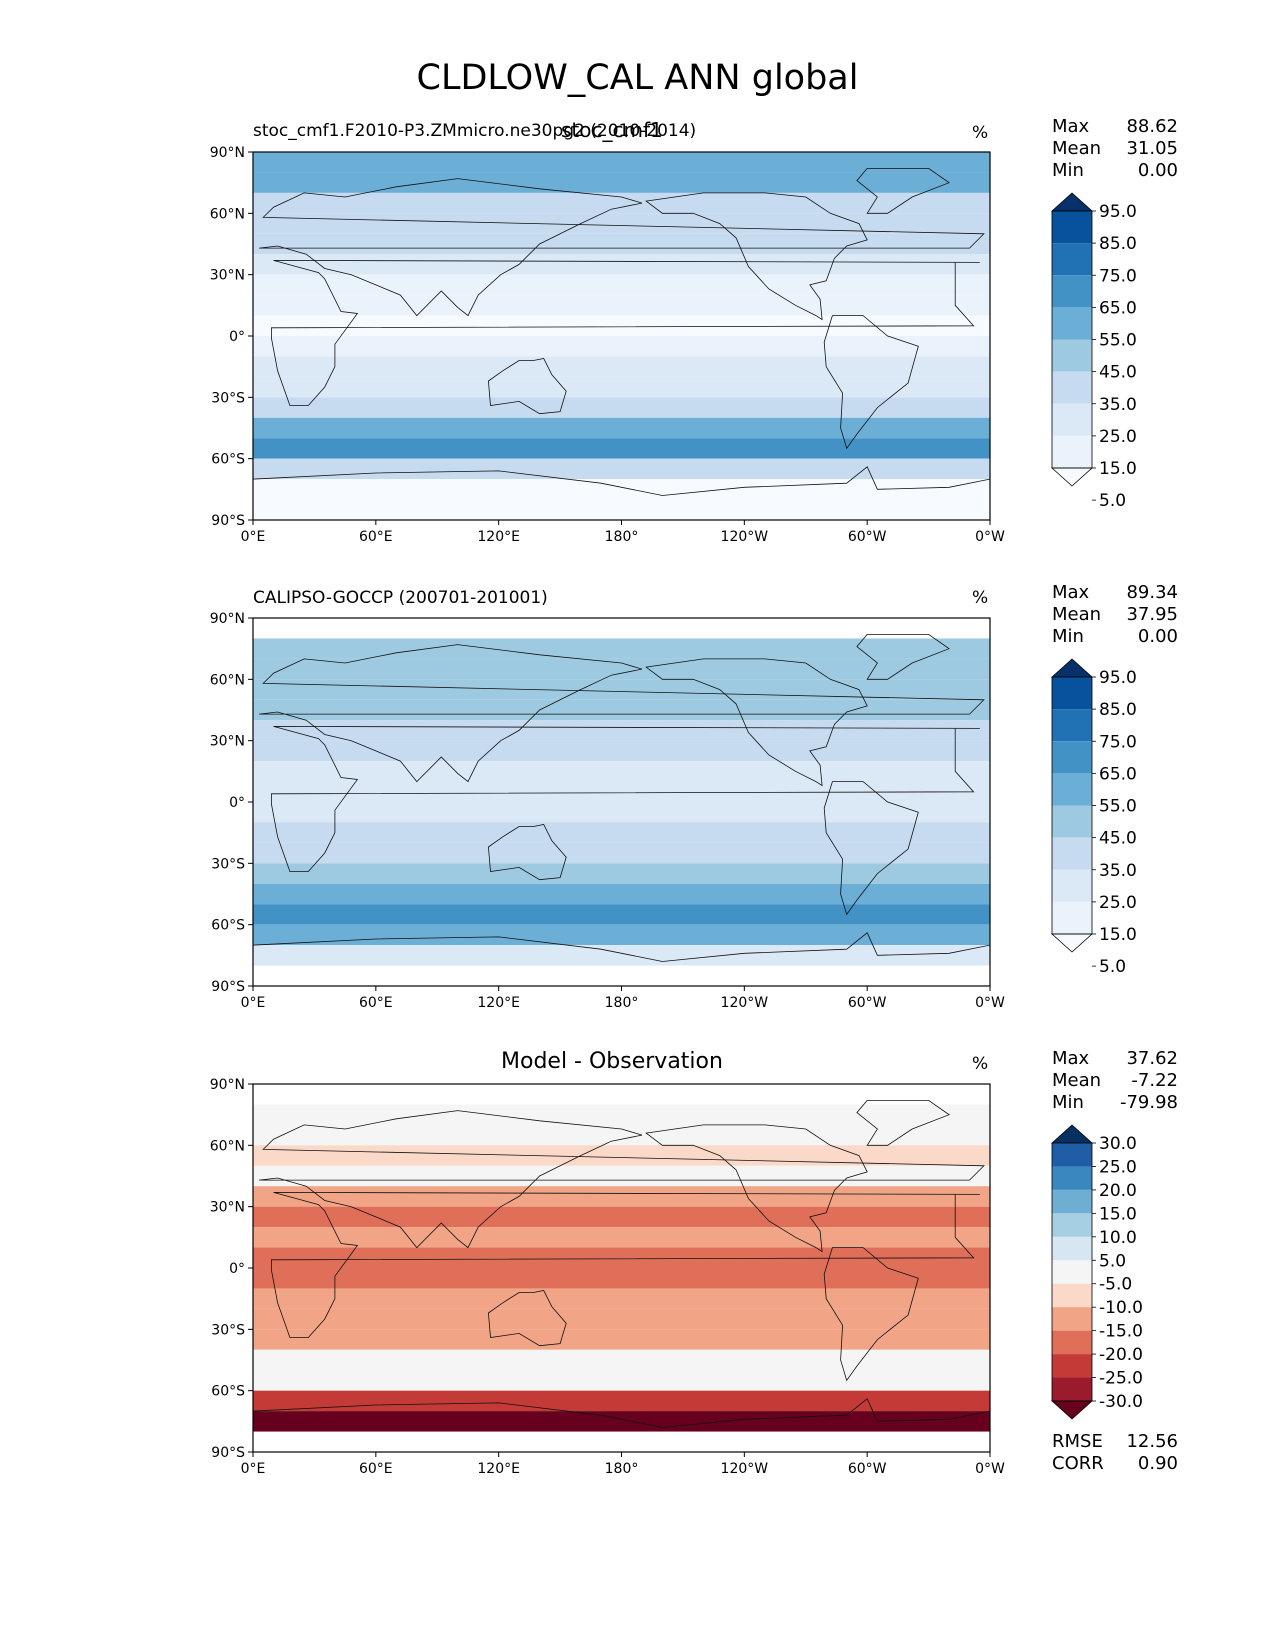 The width and height of the screenshot is (1275, 1650). What do you see at coordinates (980, 598) in the screenshot?
I see `panel-obs-units: %` at bounding box center [980, 598].